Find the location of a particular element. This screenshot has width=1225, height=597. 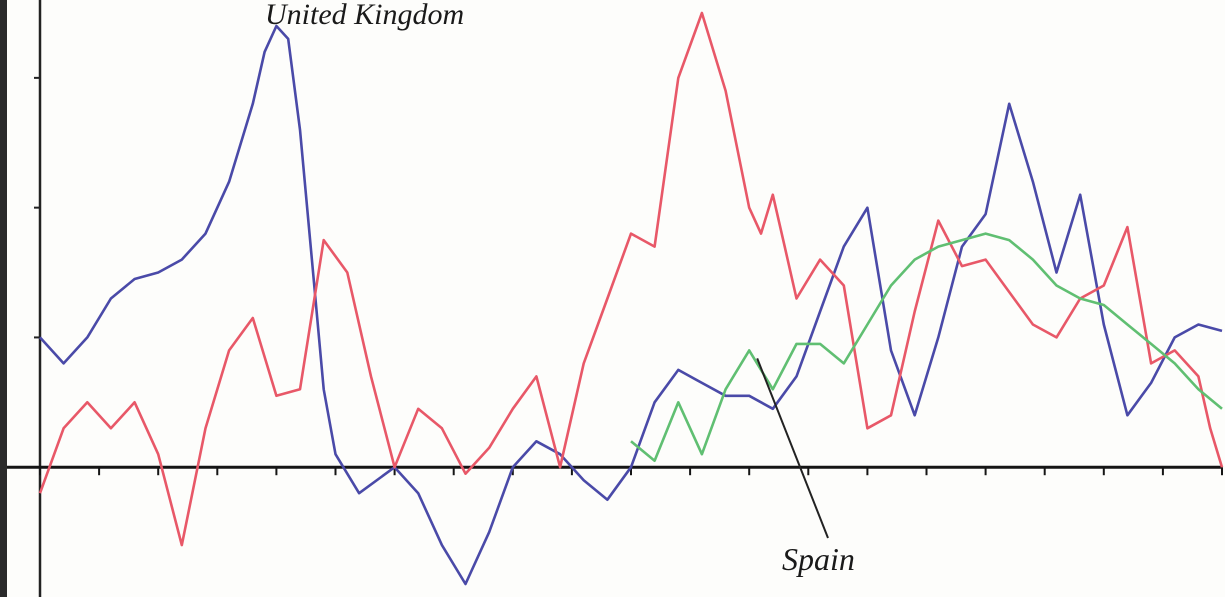

left-border is located at coordinates (3, 298).